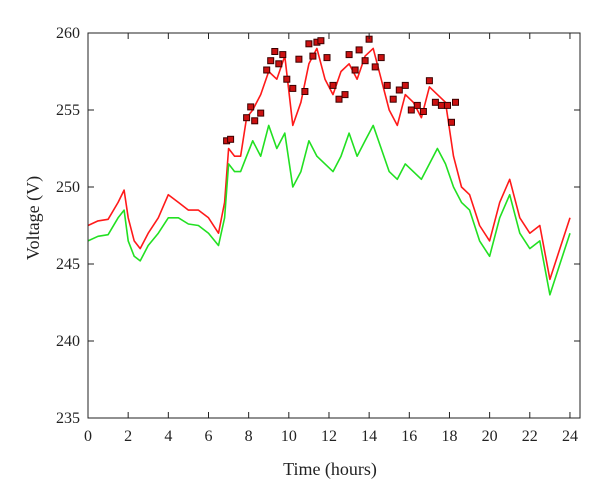  I want to click on y-axis-title: Voltage (V), so click(33, 218).